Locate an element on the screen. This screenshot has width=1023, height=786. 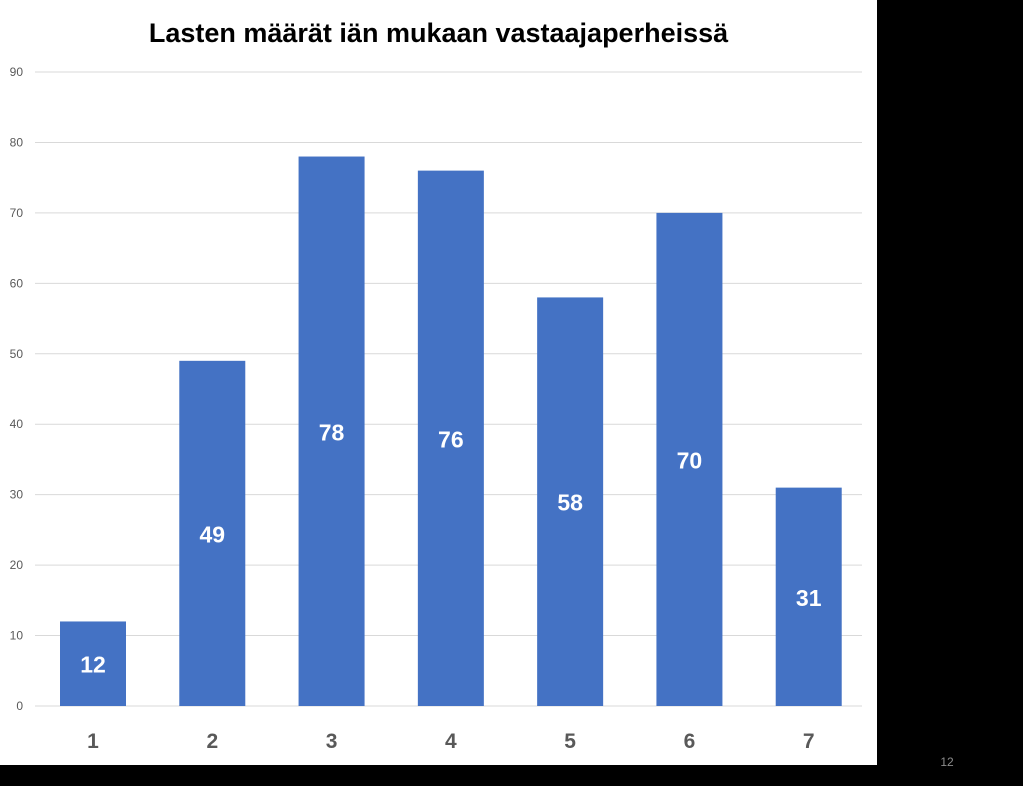
y-tick-label: 90 is located at coordinates (17, 72).